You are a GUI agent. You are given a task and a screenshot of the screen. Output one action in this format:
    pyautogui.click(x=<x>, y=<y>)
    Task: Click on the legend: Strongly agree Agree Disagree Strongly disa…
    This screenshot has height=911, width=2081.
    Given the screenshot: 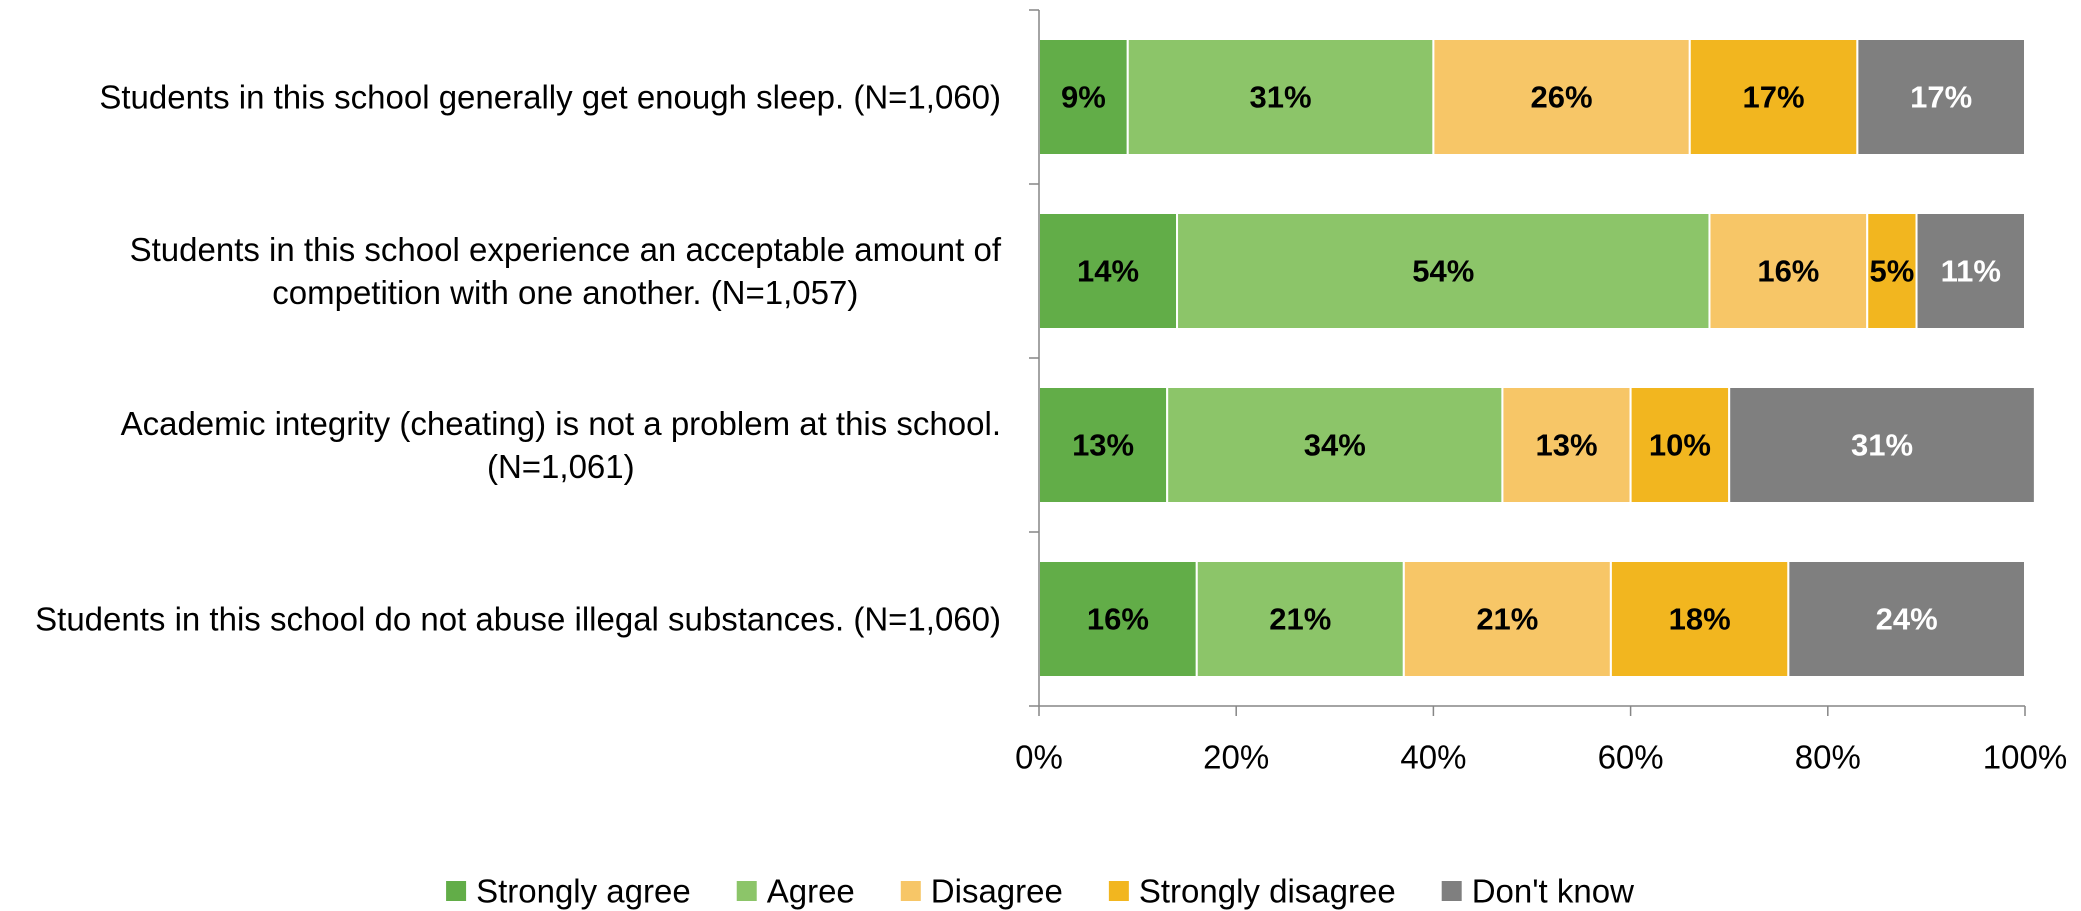 What is the action you would take?
    pyautogui.click(x=1040, y=891)
    